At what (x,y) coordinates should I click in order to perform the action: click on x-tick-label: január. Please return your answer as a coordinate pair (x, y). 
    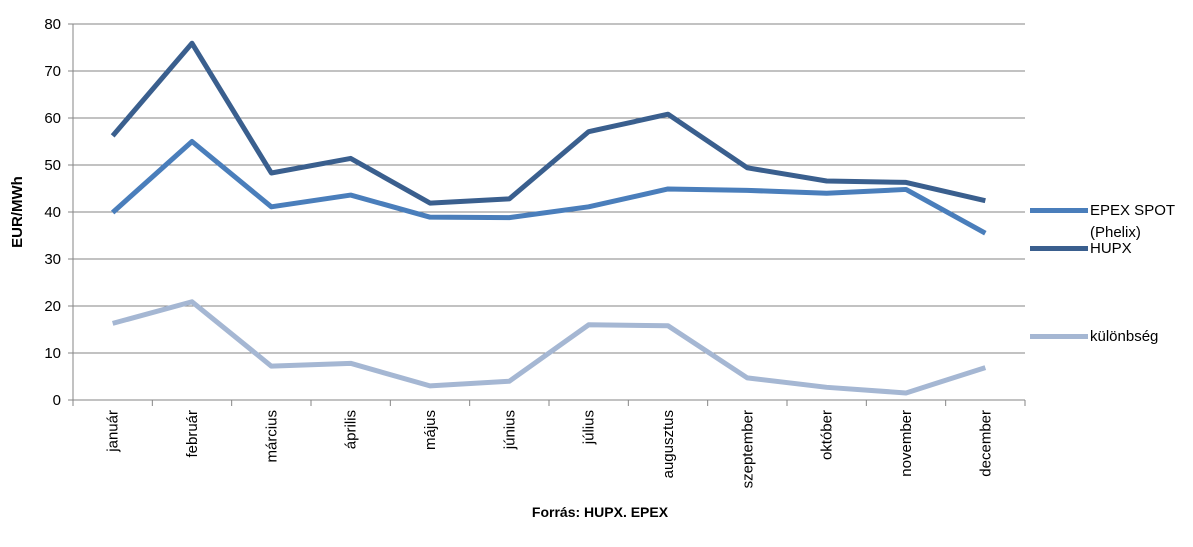
    Looking at the image, I should click on (113, 431).